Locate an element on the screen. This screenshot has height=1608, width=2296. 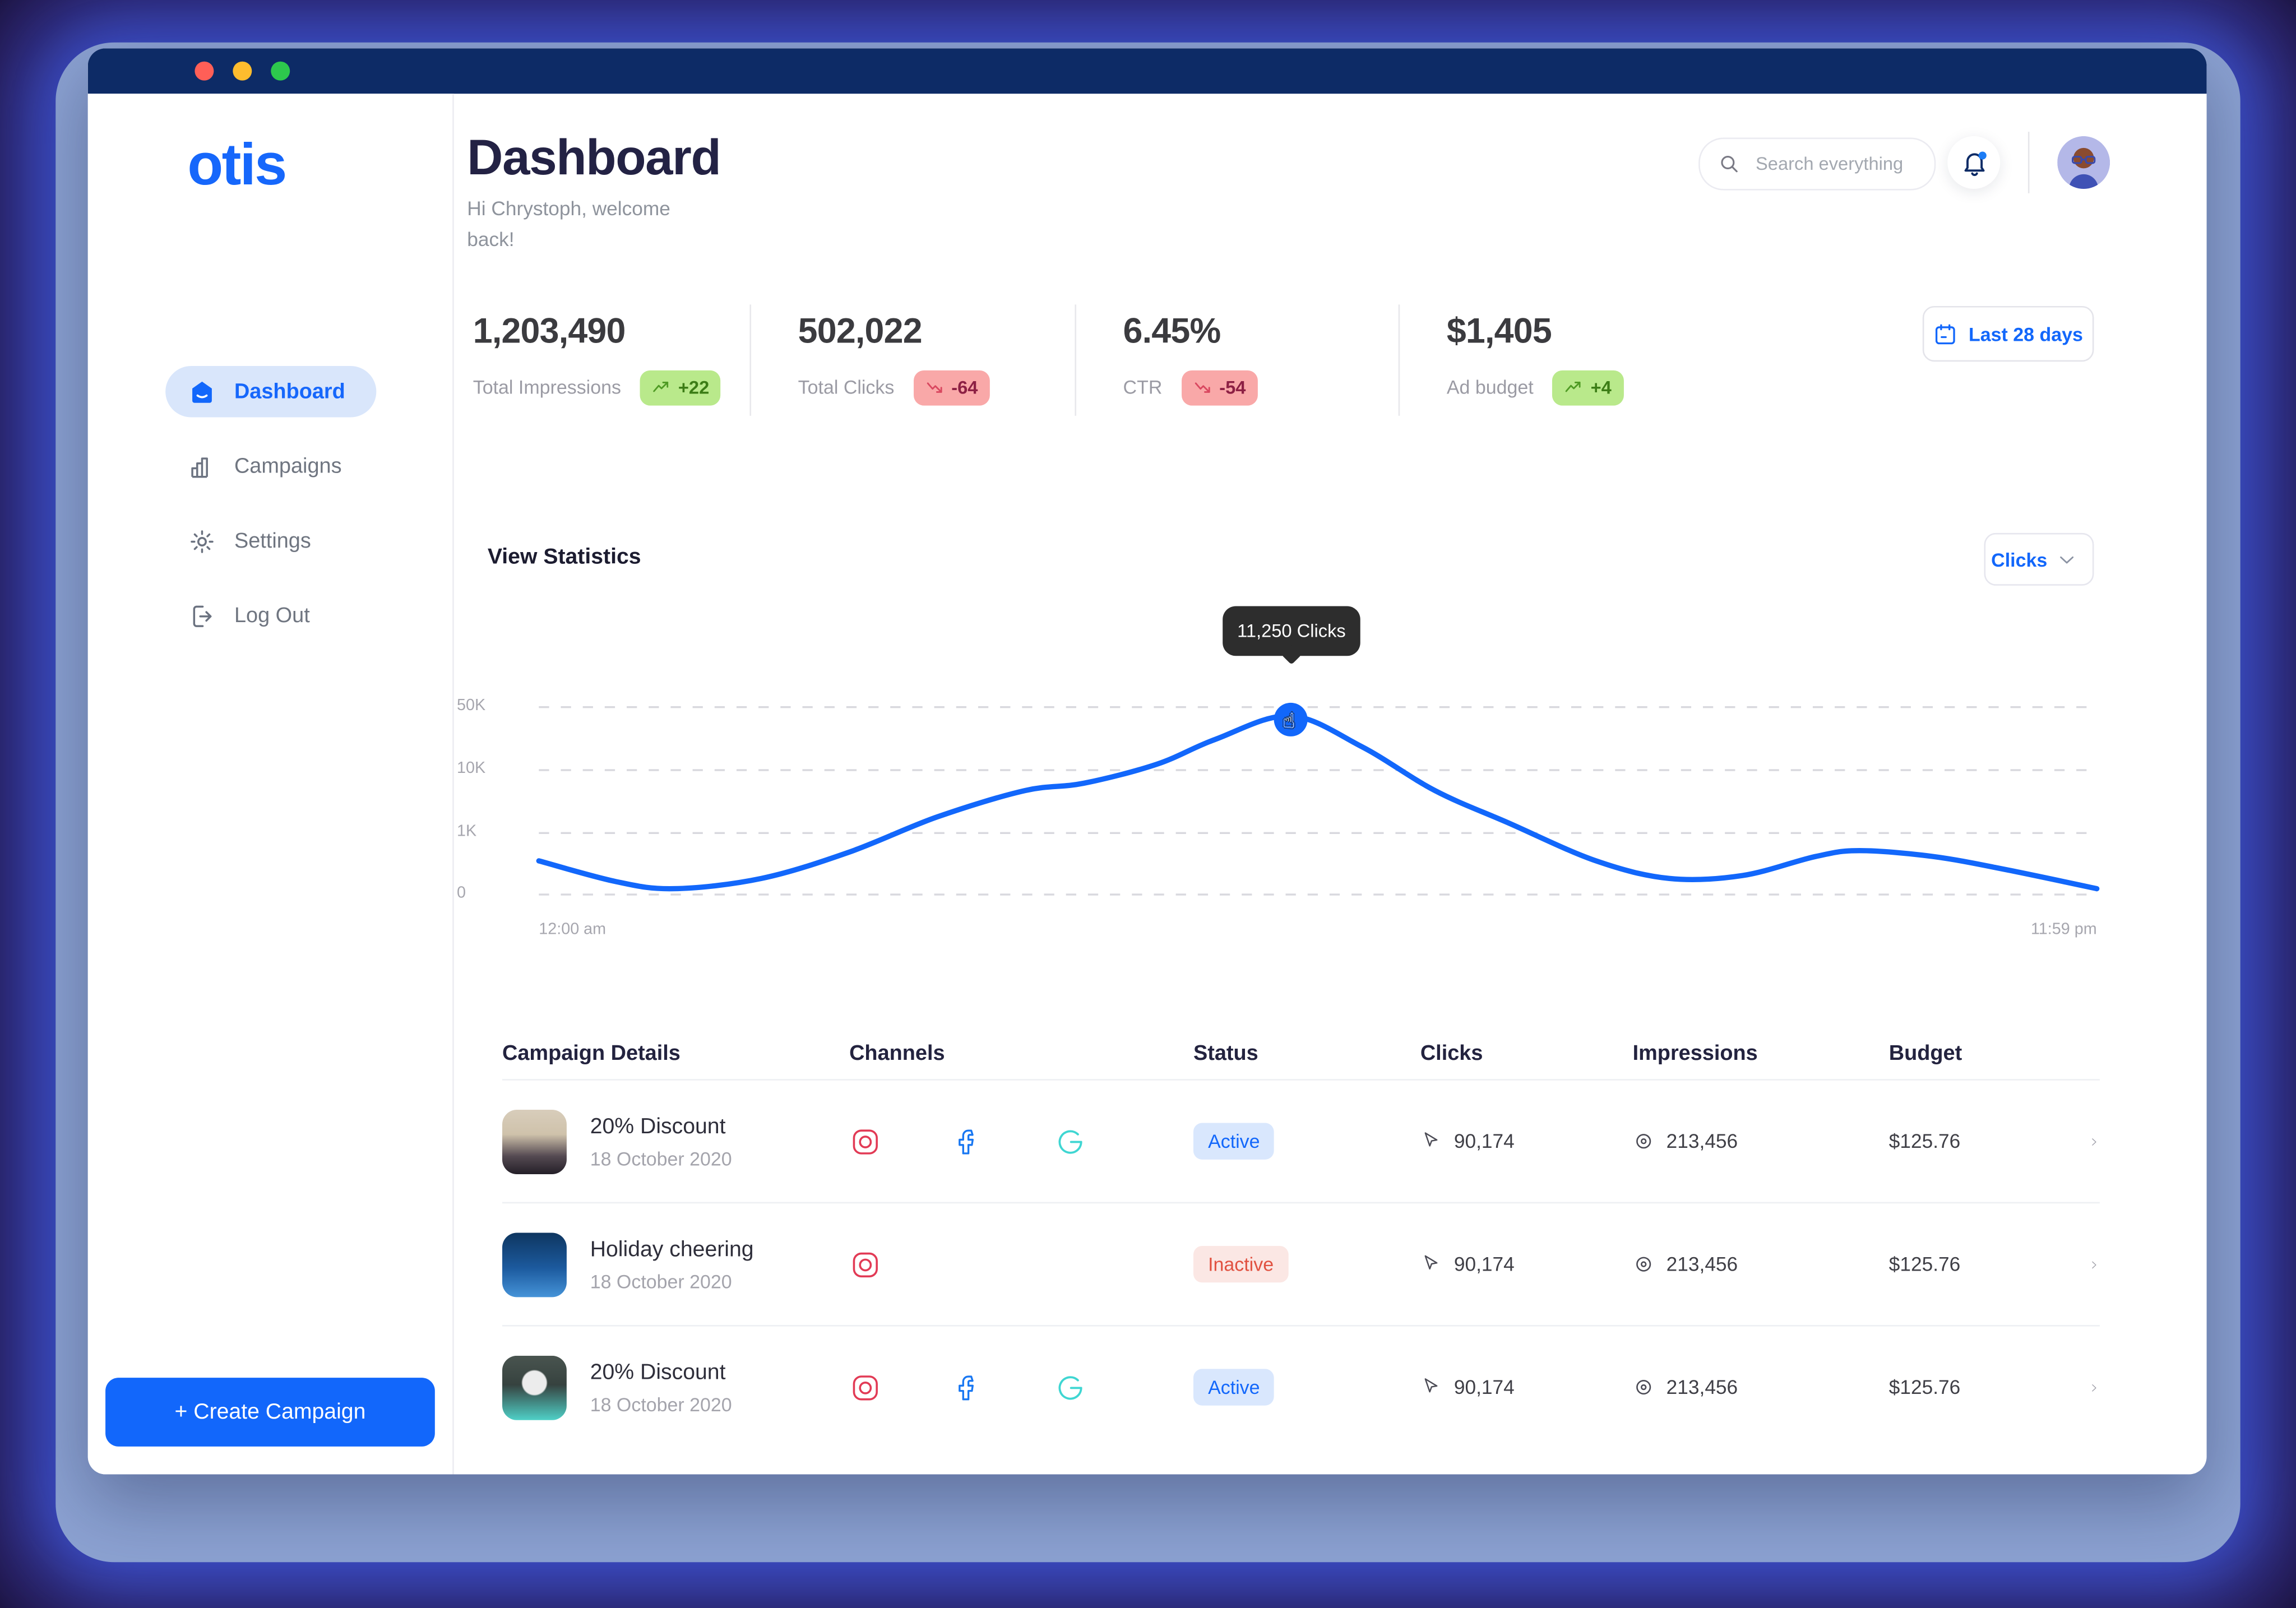
logout-icon is located at coordinates (202, 615).